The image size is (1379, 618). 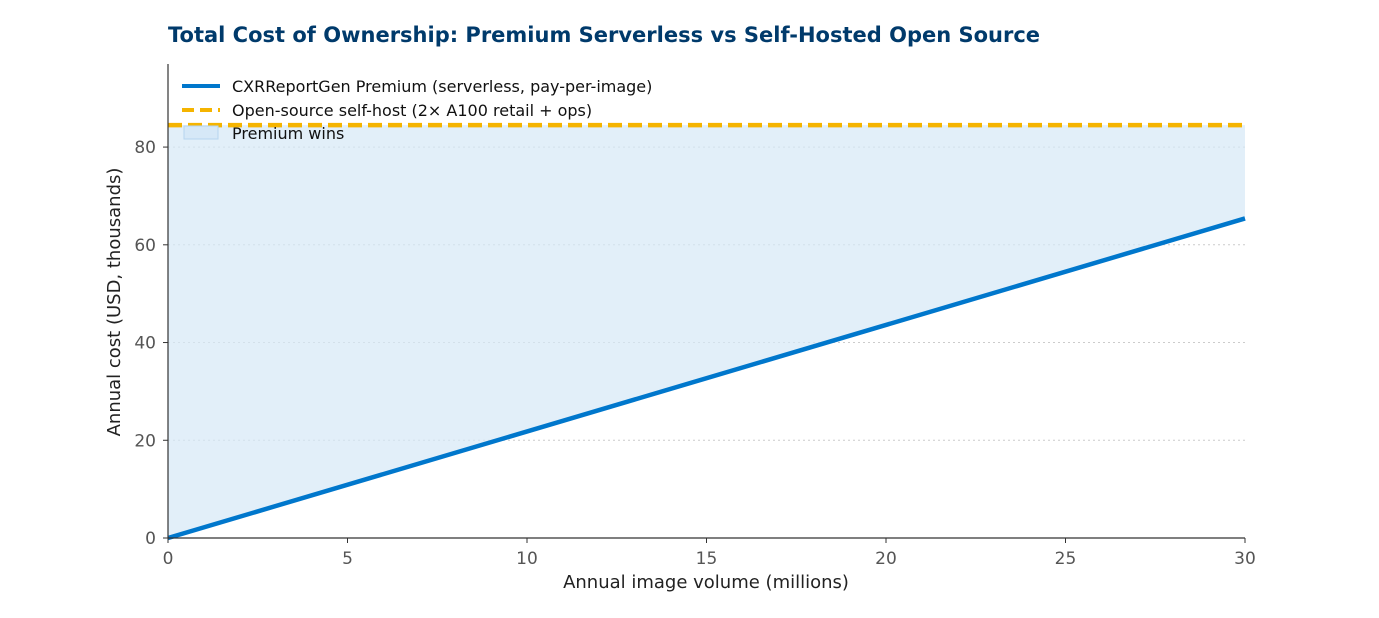 I want to click on y-axis-label: Annual cost (USD, thousands), so click(x=114, y=302).